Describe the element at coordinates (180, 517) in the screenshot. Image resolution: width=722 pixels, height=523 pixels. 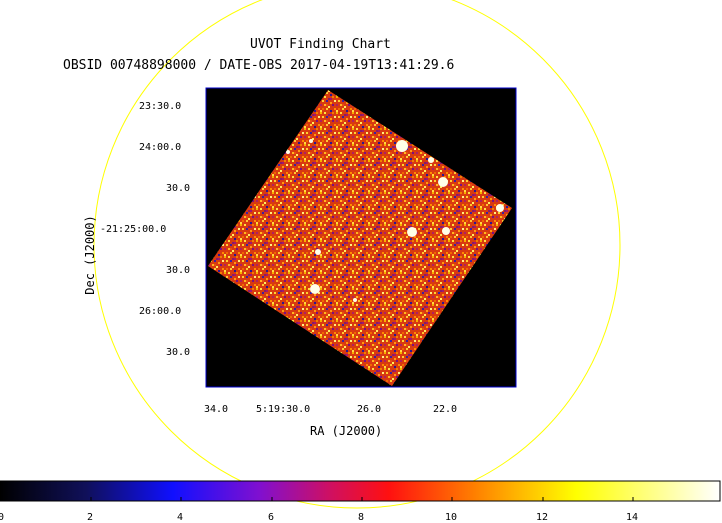
I see `colorbar-tick-label: 4` at that location.